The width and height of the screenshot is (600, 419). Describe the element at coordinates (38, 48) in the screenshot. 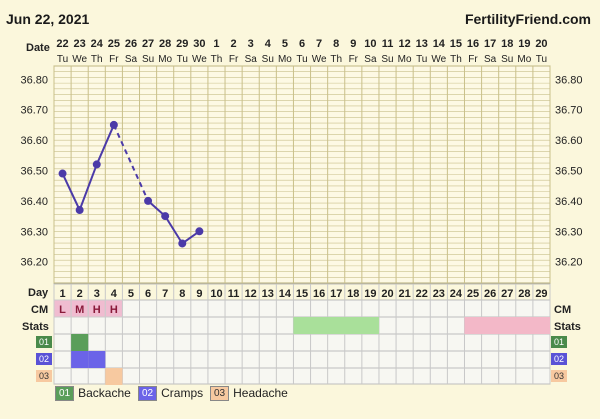

I see `date-row-label: Date` at that location.